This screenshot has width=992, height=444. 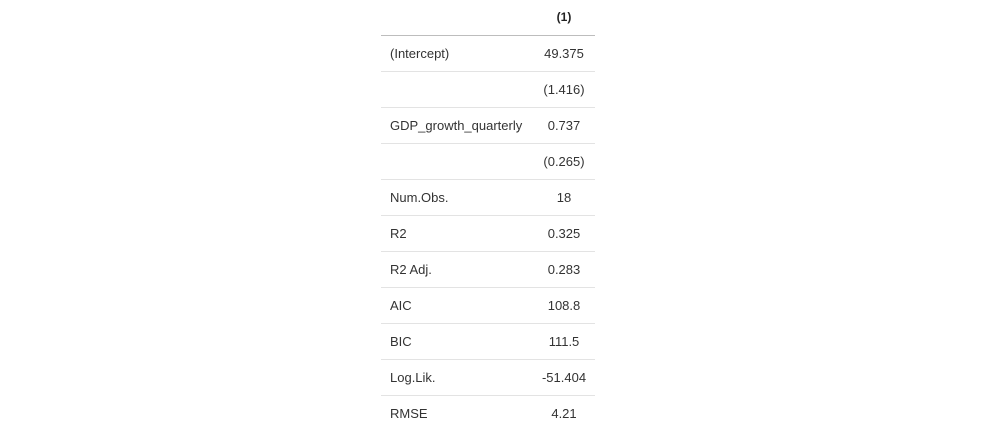 What do you see at coordinates (457, 53) in the screenshot?
I see `term-cell: (Intercept)` at bounding box center [457, 53].